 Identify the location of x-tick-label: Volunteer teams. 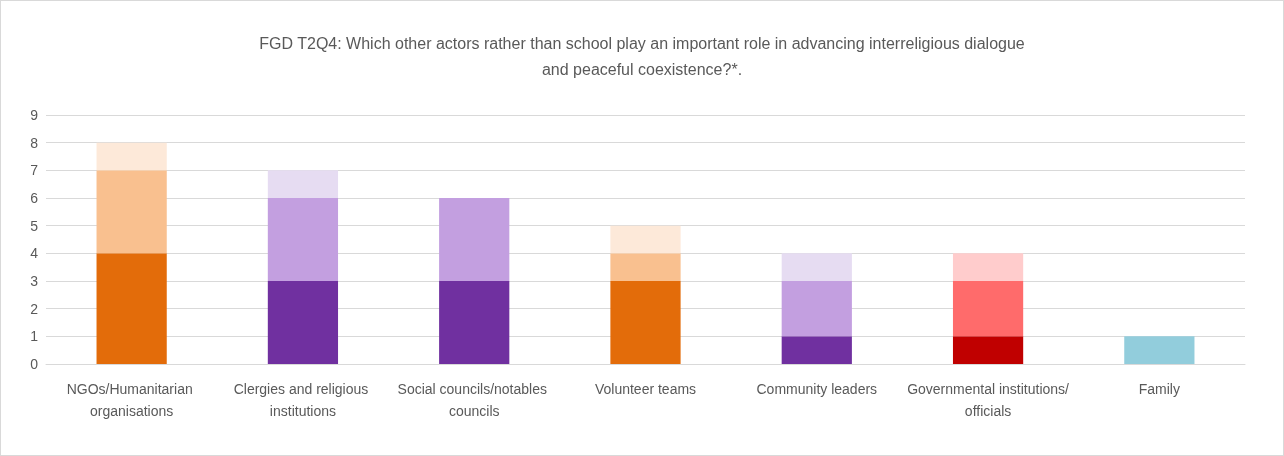
(645, 389).